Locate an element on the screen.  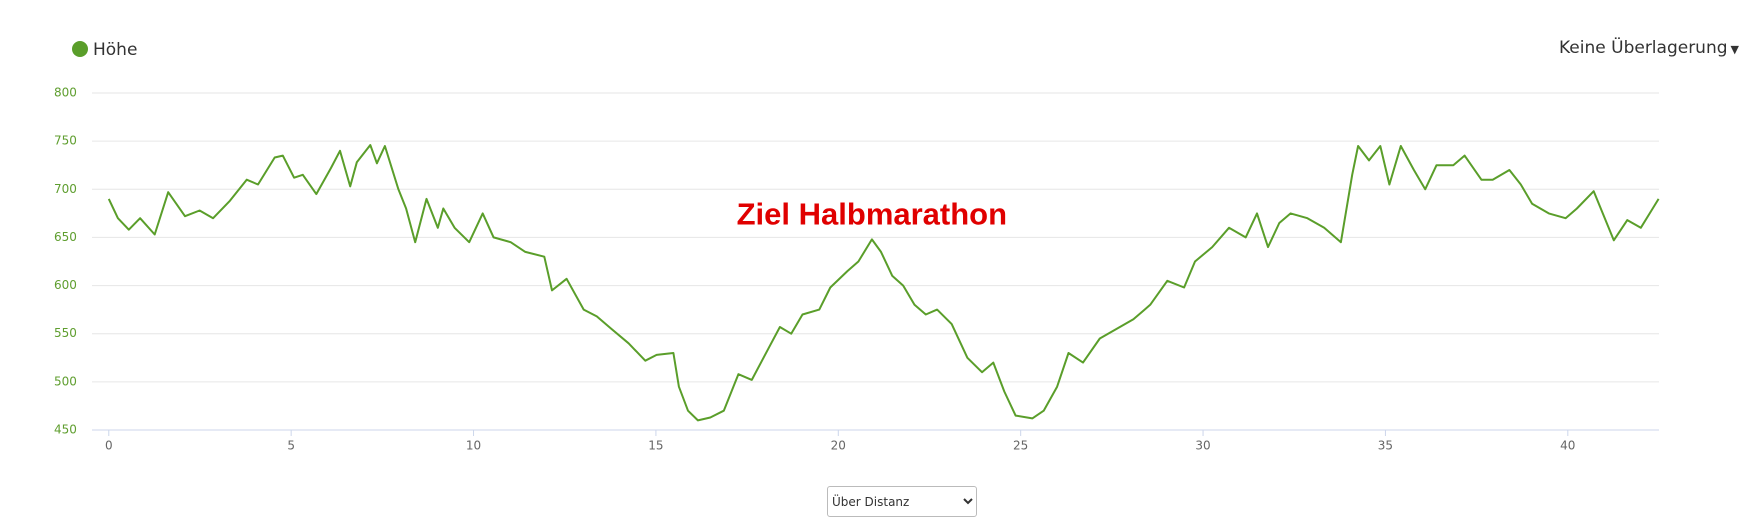
y-tick-label: 700 is located at coordinates (65, 189).